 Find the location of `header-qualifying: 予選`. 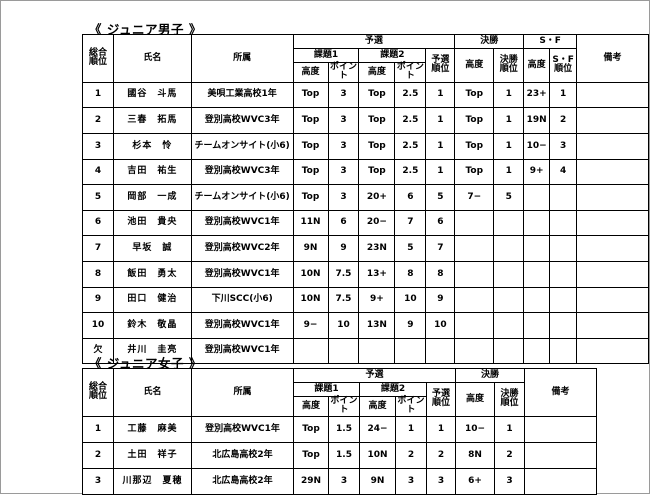

header-qualifying: 予選 is located at coordinates (374, 375).